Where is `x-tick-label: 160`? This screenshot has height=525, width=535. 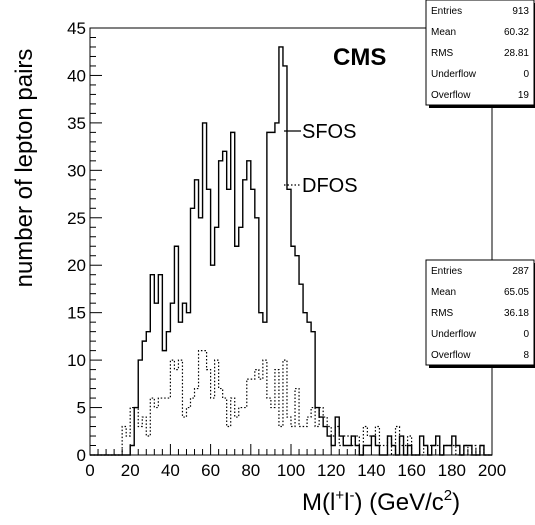
x-tick-label: 160 is located at coordinates (411, 470).